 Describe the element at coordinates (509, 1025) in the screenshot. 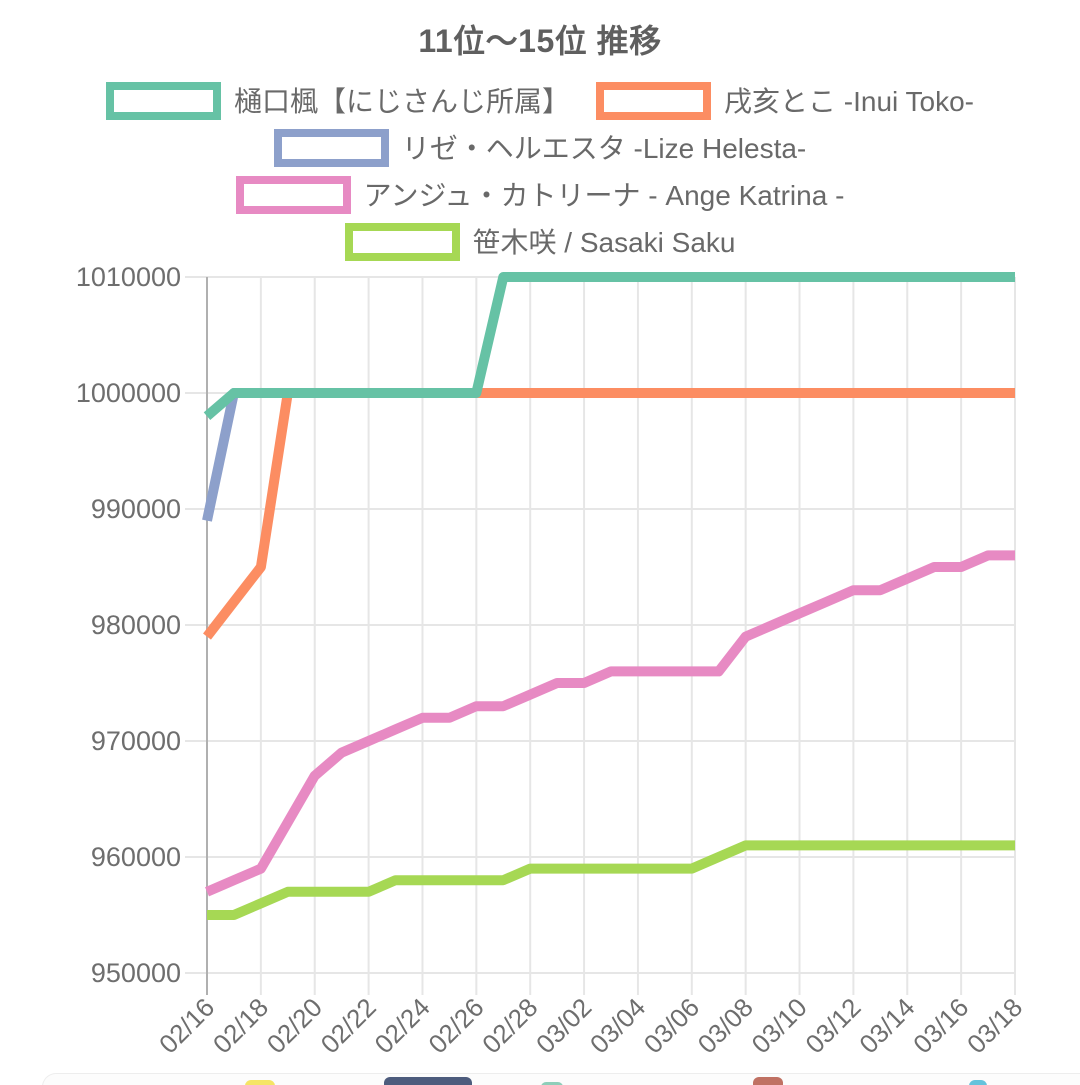

I see `x-tick-label: 02/28` at that location.